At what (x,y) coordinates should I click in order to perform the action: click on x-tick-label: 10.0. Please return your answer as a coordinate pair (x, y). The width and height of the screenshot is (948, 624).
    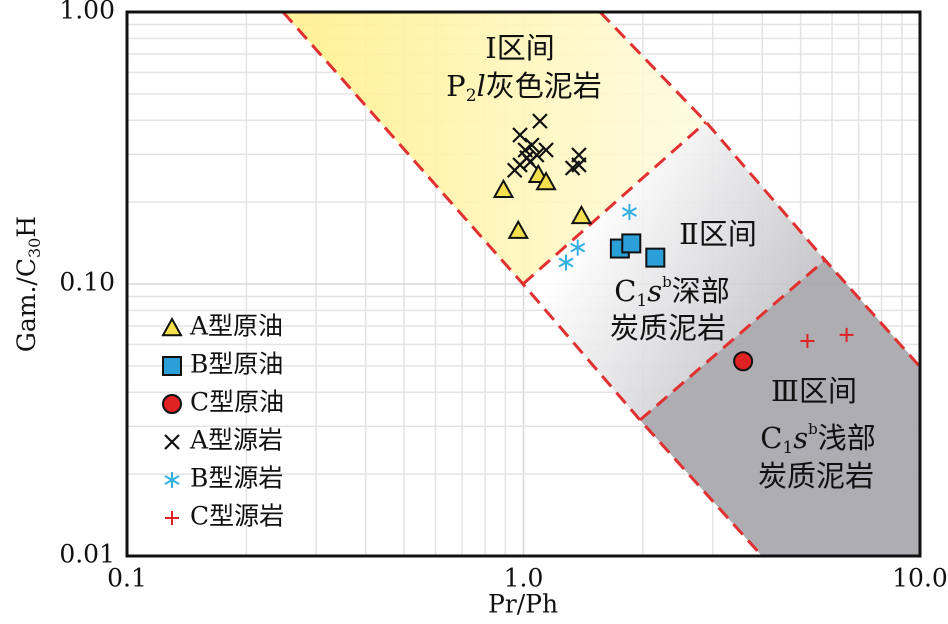
    Looking at the image, I should click on (920, 578).